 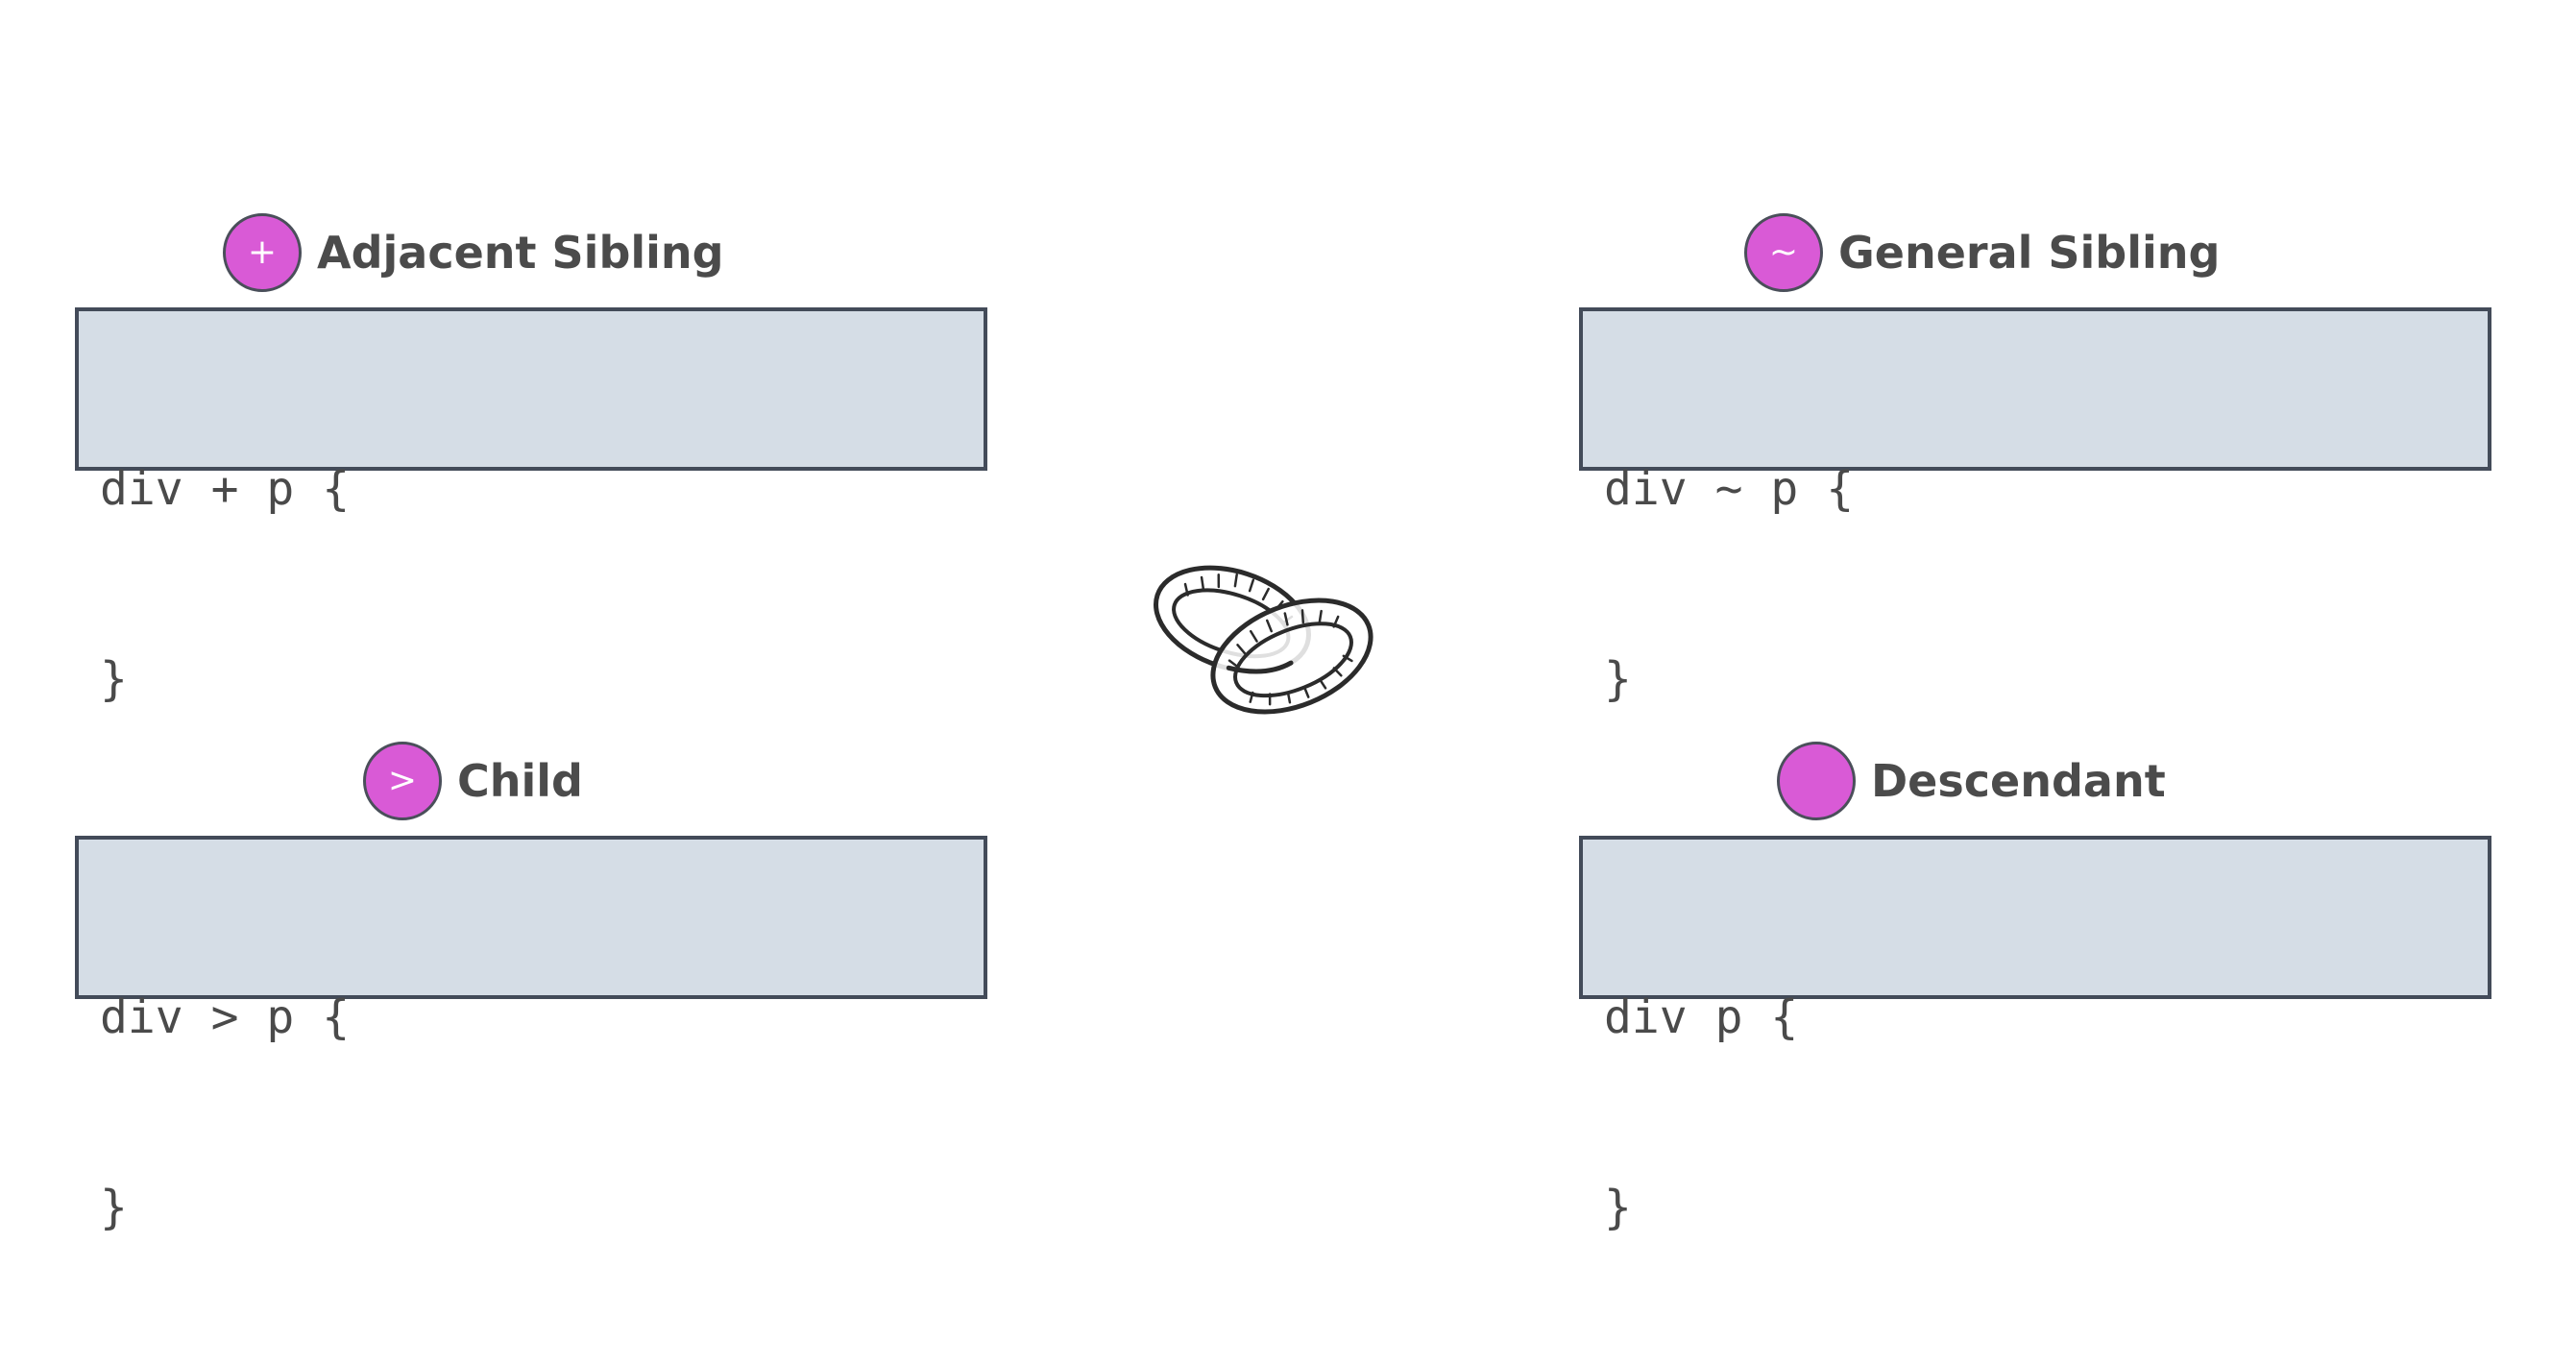 What do you see at coordinates (520, 253) in the screenshot?
I see `adjacent-sibling-title: Adjacent Sibling` at bounding box center [520, 253].